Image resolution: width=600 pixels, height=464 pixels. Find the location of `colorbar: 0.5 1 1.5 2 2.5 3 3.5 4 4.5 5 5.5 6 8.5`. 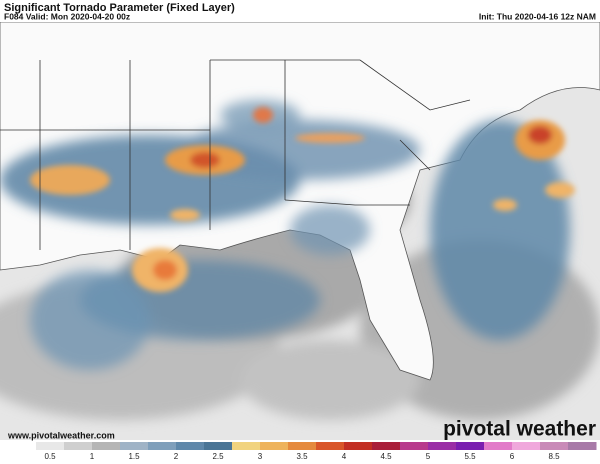

colorbar: 0.5 1 1.5 2 2.5 3 3.5 4 4.5 5 5.5 6 8.5 is located at coordinates (302, 451).